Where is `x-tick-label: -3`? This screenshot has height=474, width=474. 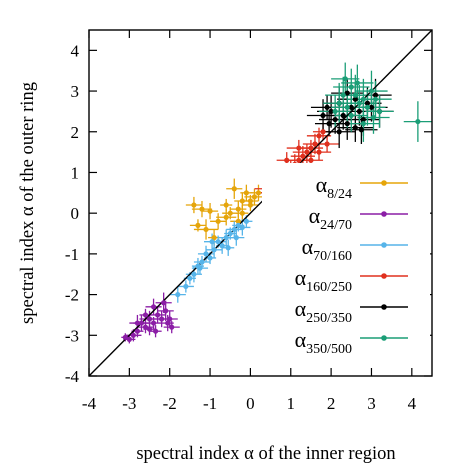 x-tick-label: -3 is located at coordinates (129, 403).